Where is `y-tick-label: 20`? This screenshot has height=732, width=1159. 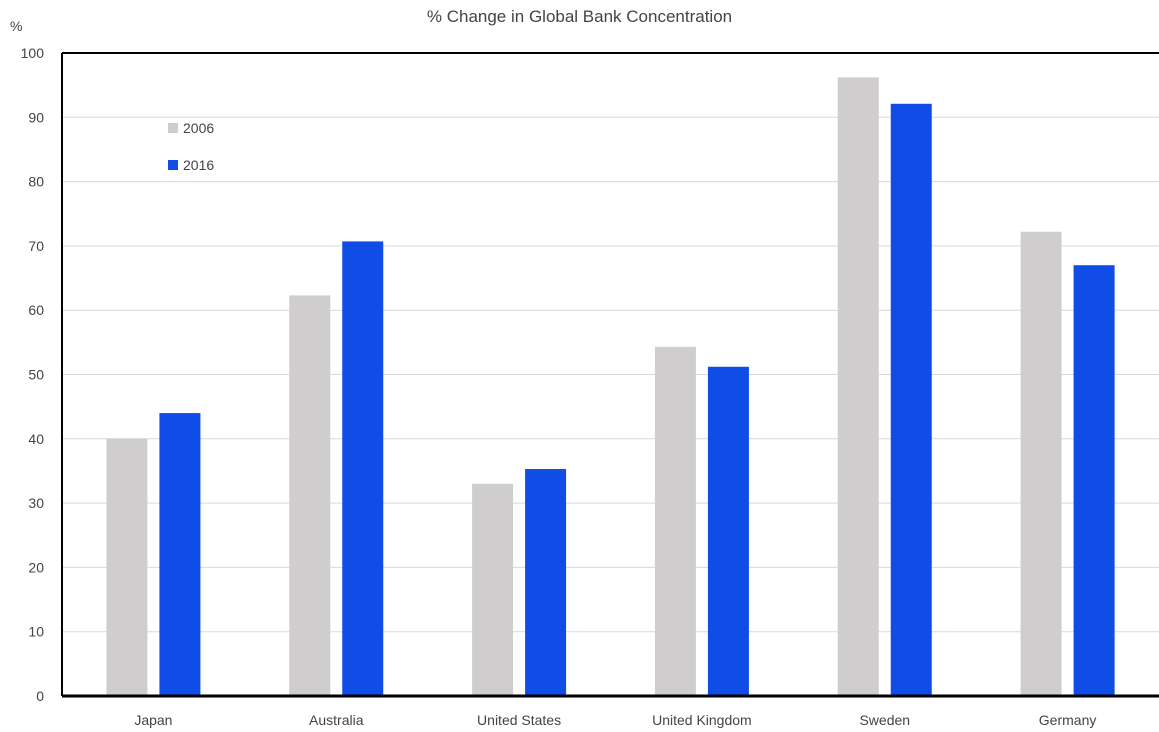 y-tick-label: 20 is located at coordinates (36, 567).